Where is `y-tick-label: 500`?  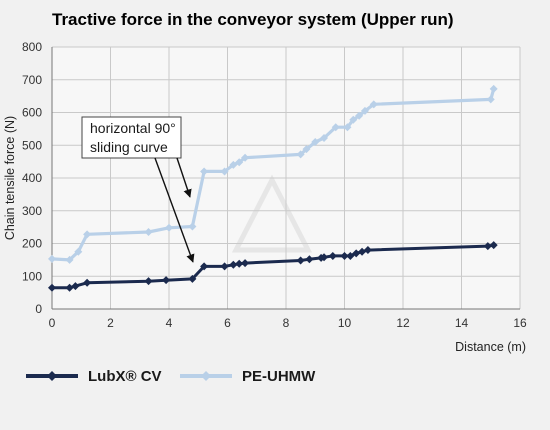 y-tick-label: 500 is located at coordinates (32, 145).